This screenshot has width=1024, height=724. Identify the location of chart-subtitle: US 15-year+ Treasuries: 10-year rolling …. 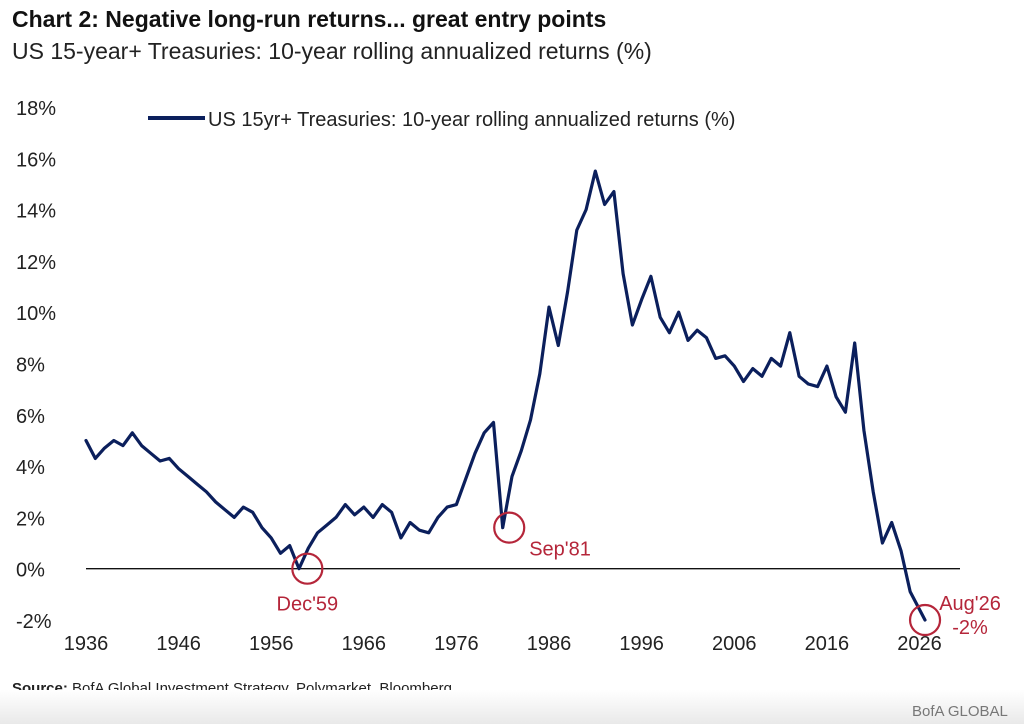
(332, 51).